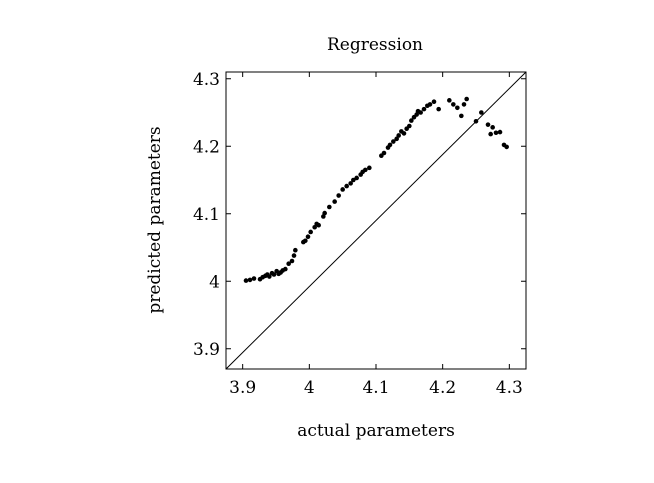 Image resolution: width=654 pixels, height=483 pixels. Describe the element at coordinates (375, 45) in the screenshot. I see `chart-title: Regression` at that location.